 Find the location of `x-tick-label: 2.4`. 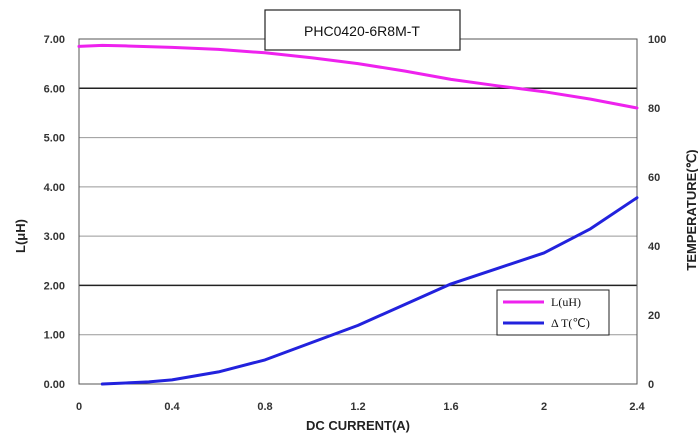

x-tick-label: 2.4 is located at coordinates (637, 407).